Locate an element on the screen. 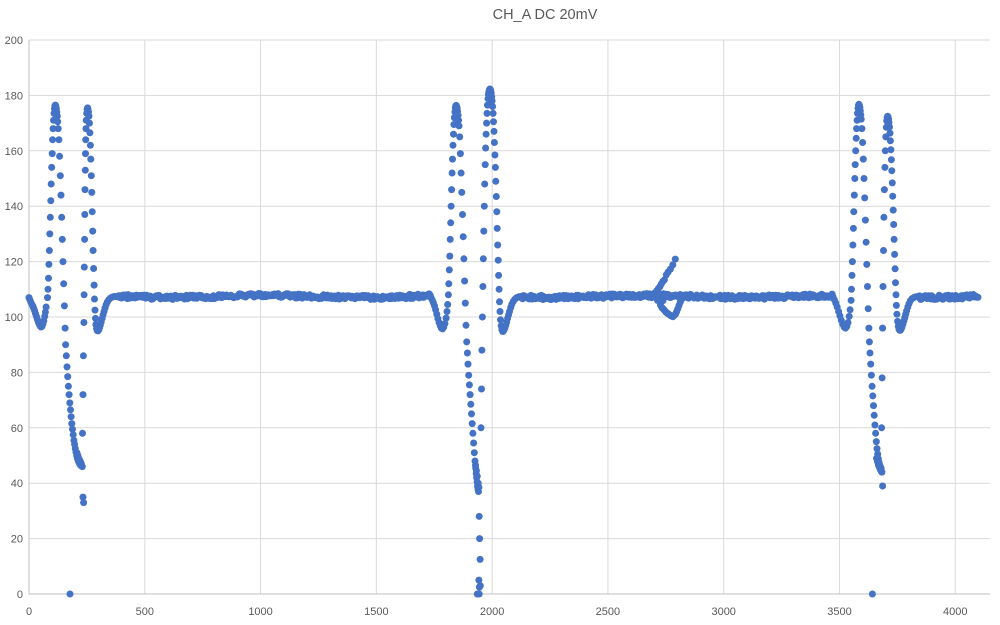  y-tick-label: 100 is located at coordinates (14, 318).